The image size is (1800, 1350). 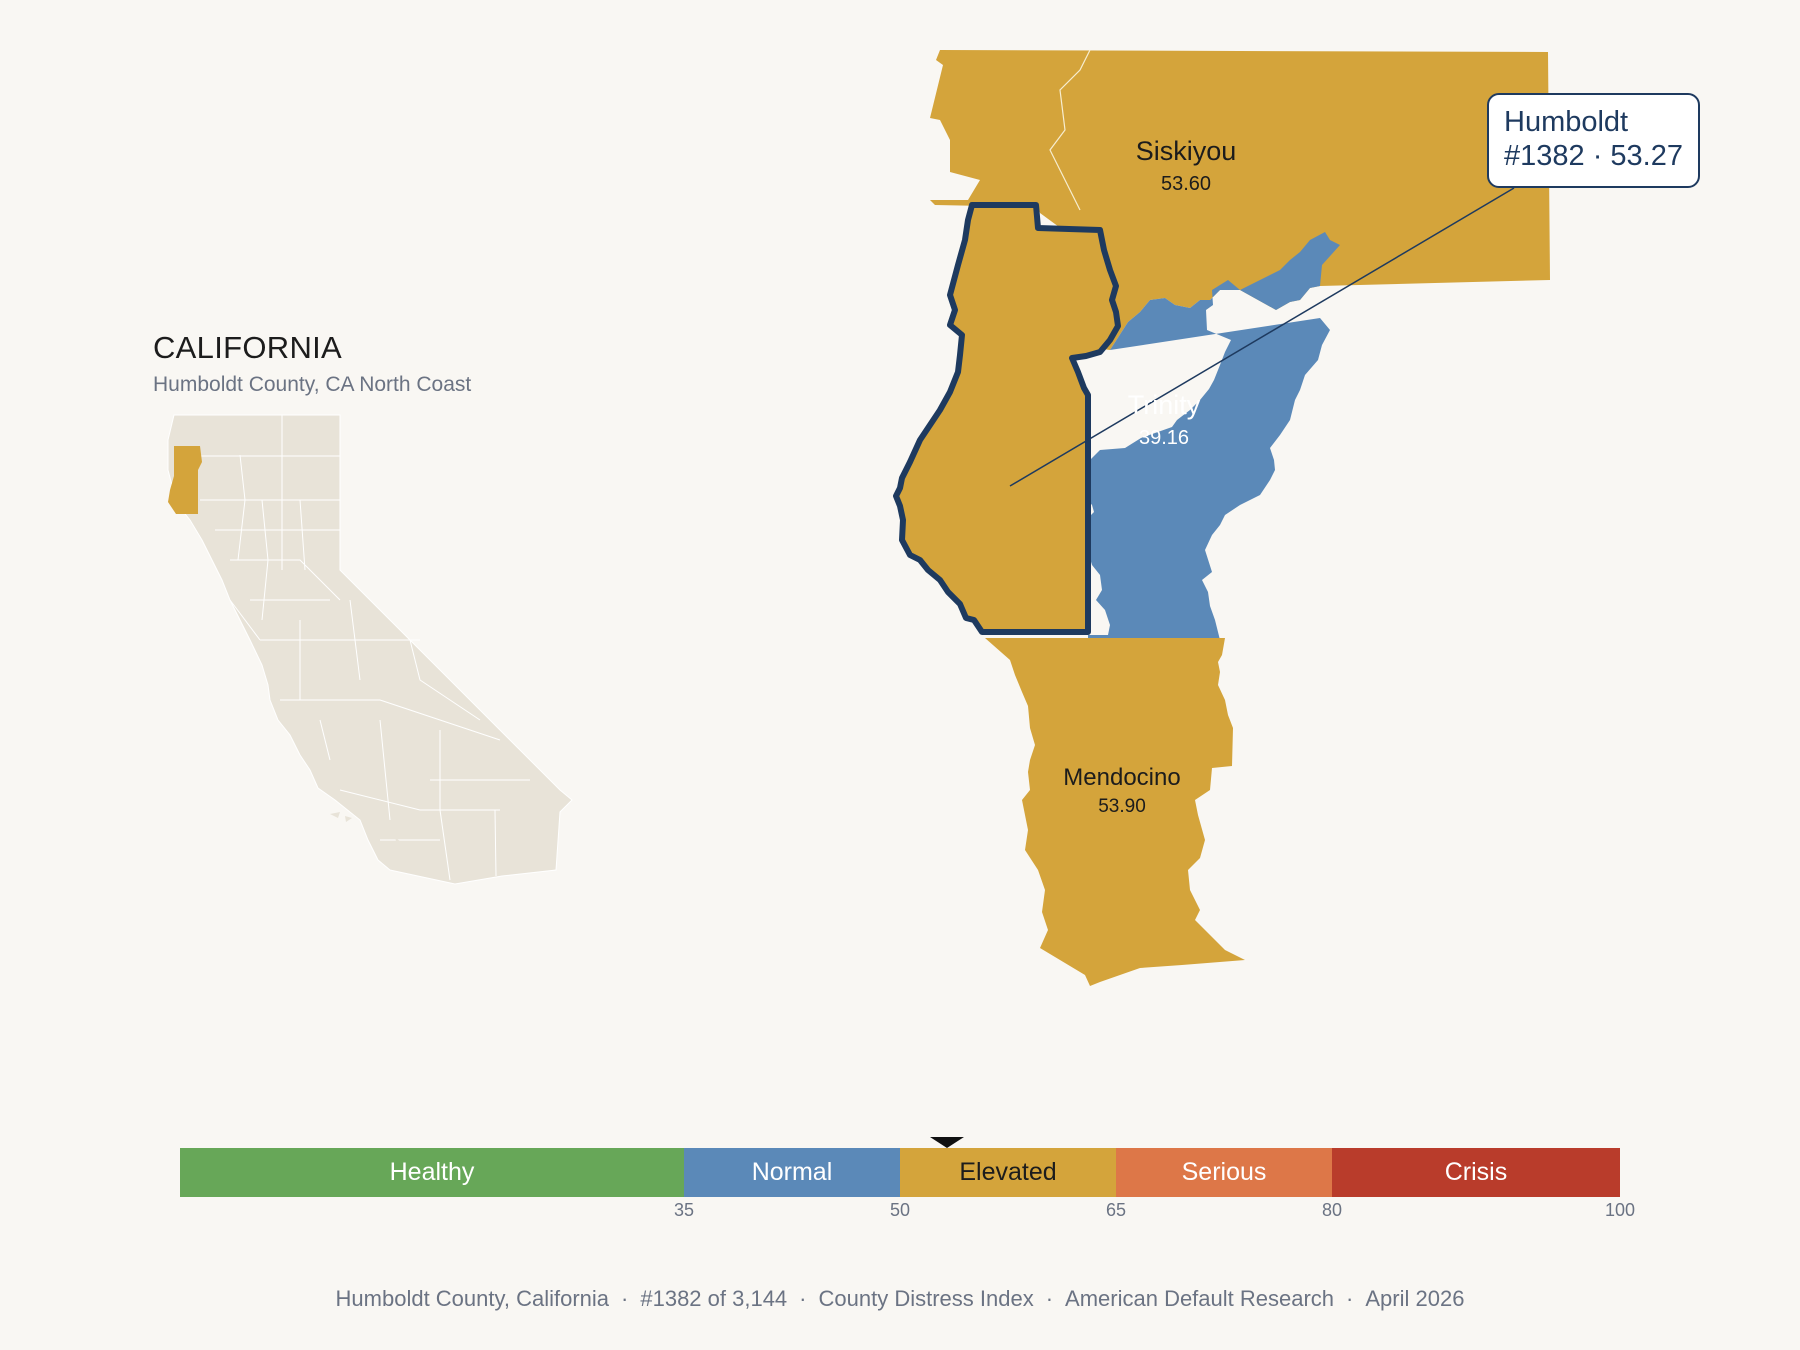 I want to click on county-trinity, so click(x=1202, y=436).